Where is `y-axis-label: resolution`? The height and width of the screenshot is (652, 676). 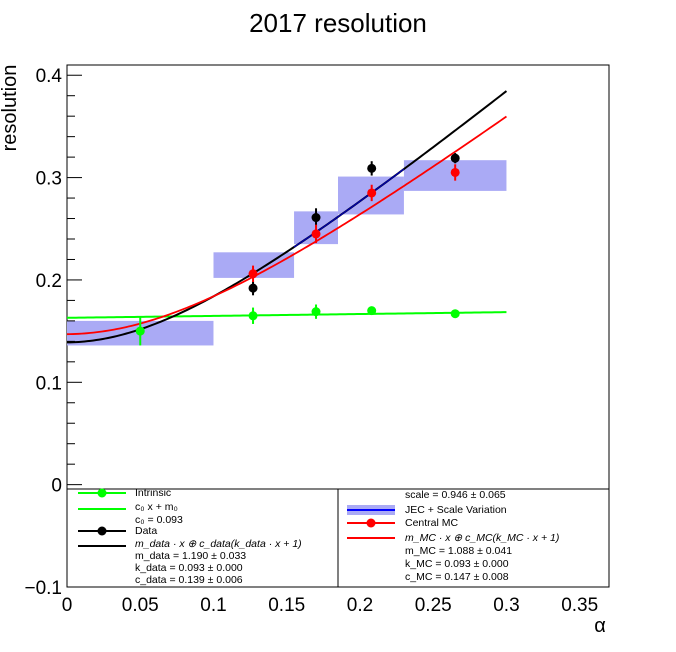
y-axis-label: resolution is located at coordinates (10, 108).